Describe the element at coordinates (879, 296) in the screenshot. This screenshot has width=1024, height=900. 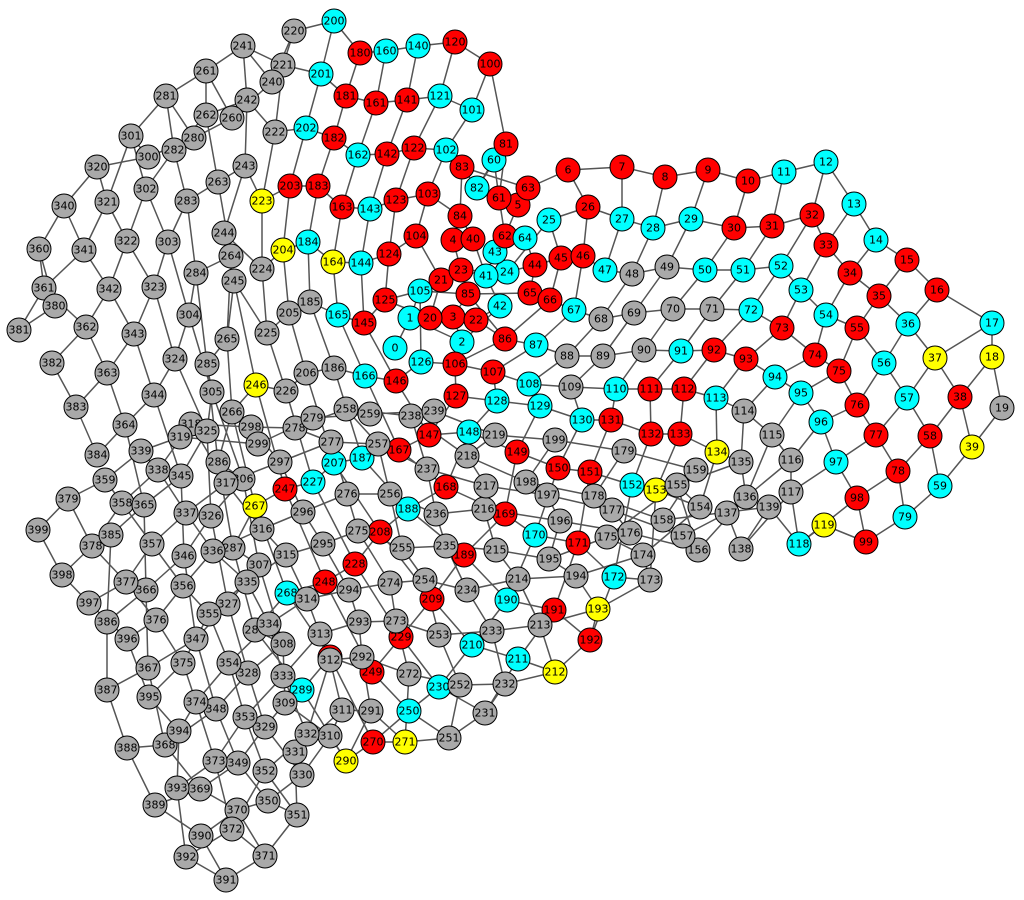
I see `node-35: 35` at that location.